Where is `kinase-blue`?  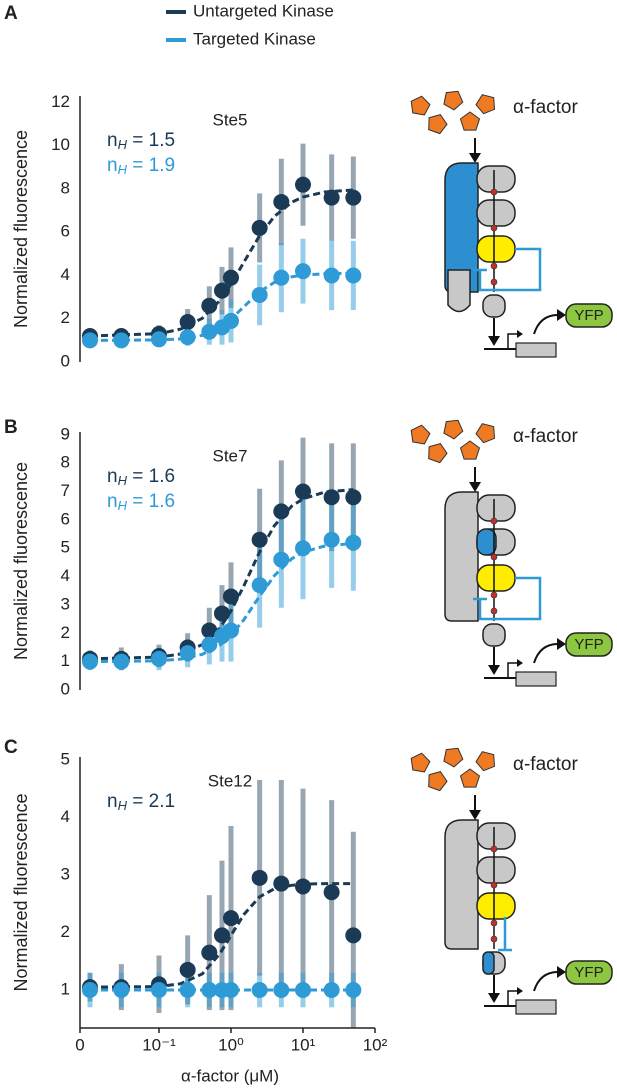 kinase-blue is located at coordinates (486, 542).